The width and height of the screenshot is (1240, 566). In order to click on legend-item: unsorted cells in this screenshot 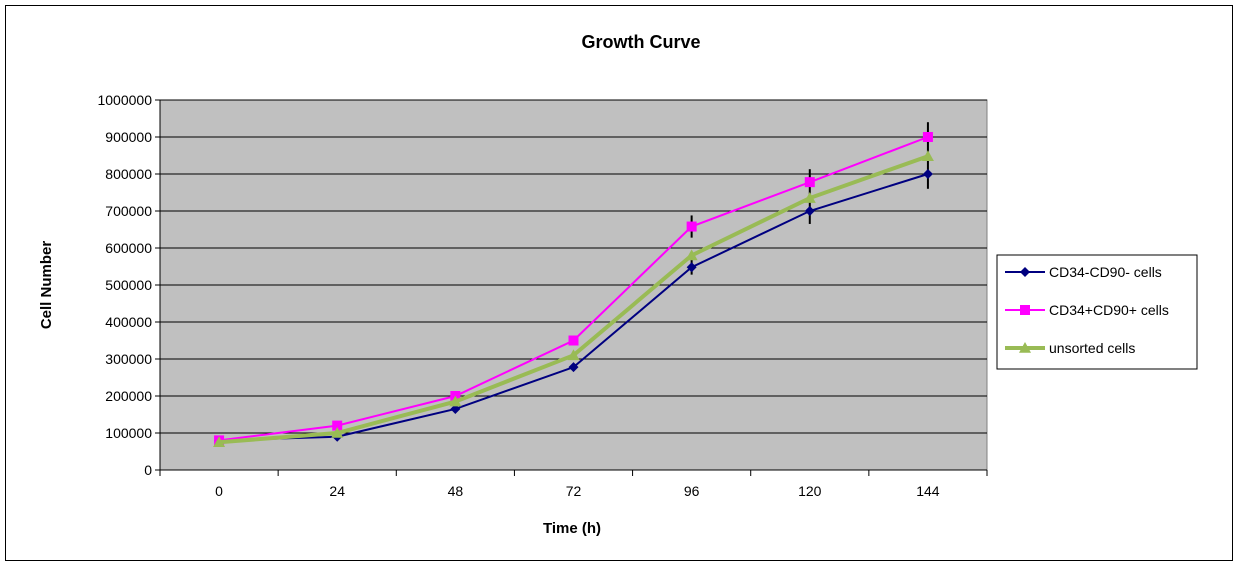, I will do `click(1070, 348)`.